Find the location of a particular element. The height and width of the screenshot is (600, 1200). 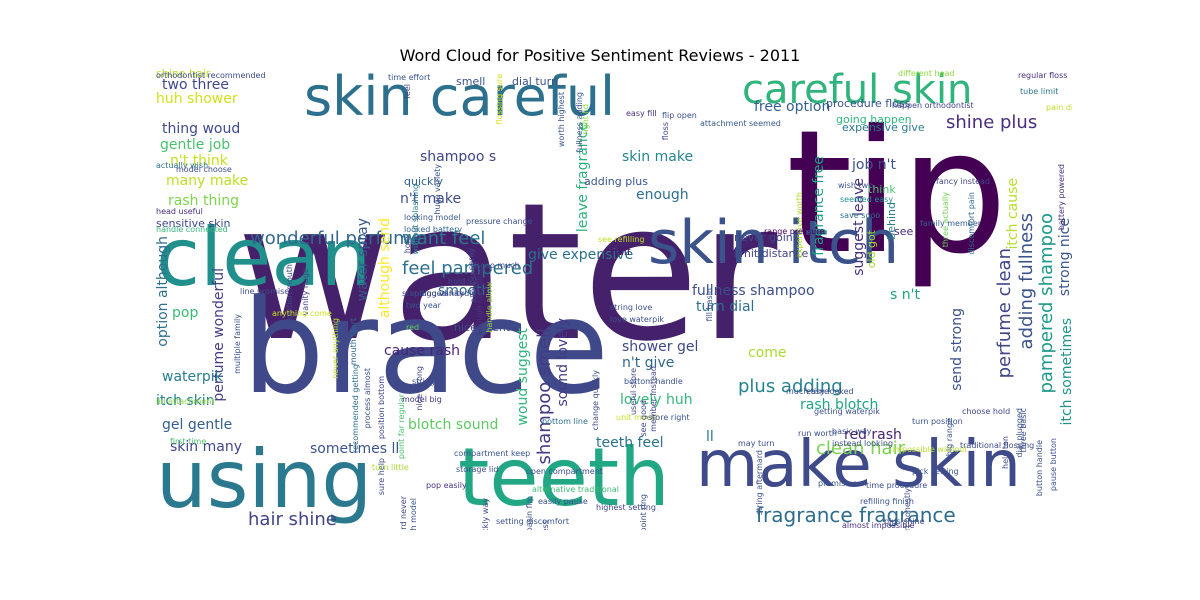

cloud-word: impossible without is located at coordinates (930, 449).